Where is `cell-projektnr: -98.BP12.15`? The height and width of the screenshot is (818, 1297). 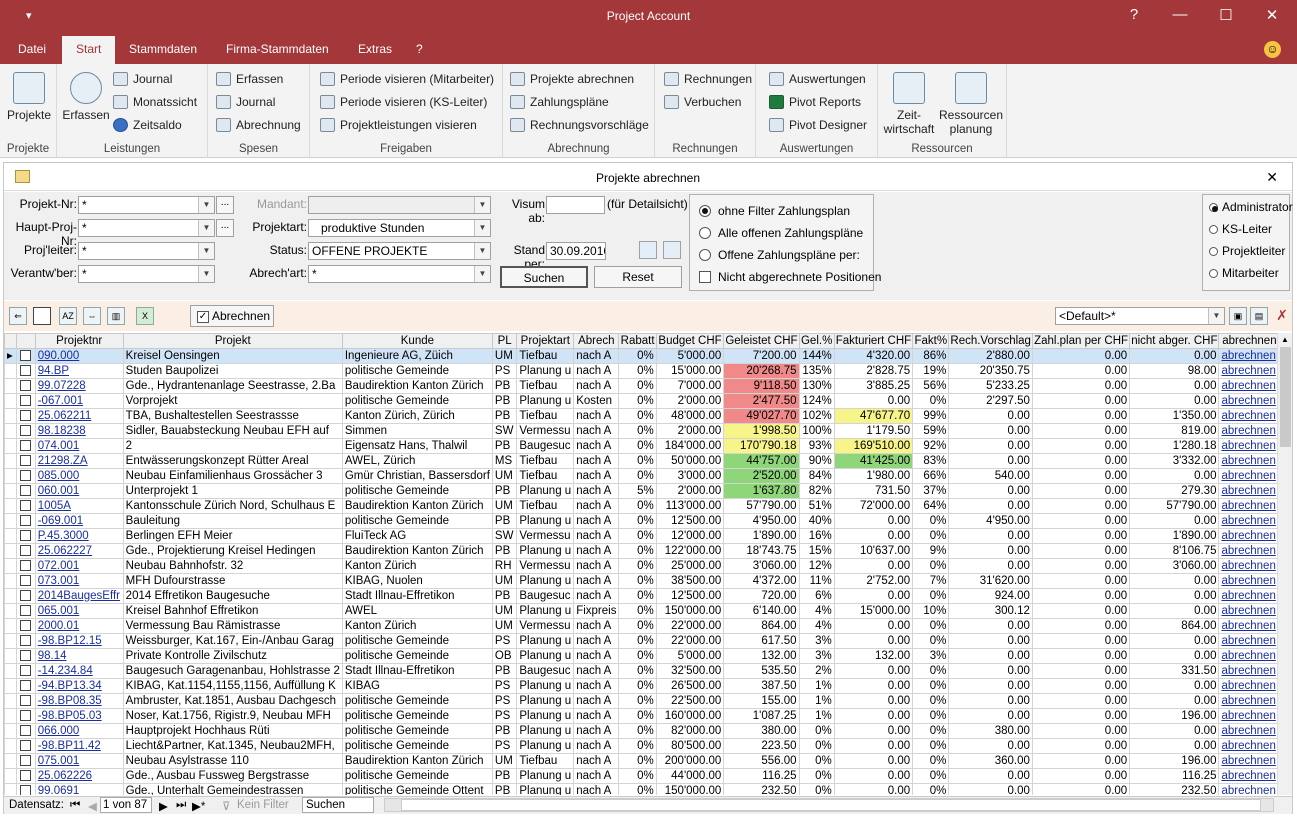 cell-projektnr: -98.BP12.15 is located at coordinates (79, 641).